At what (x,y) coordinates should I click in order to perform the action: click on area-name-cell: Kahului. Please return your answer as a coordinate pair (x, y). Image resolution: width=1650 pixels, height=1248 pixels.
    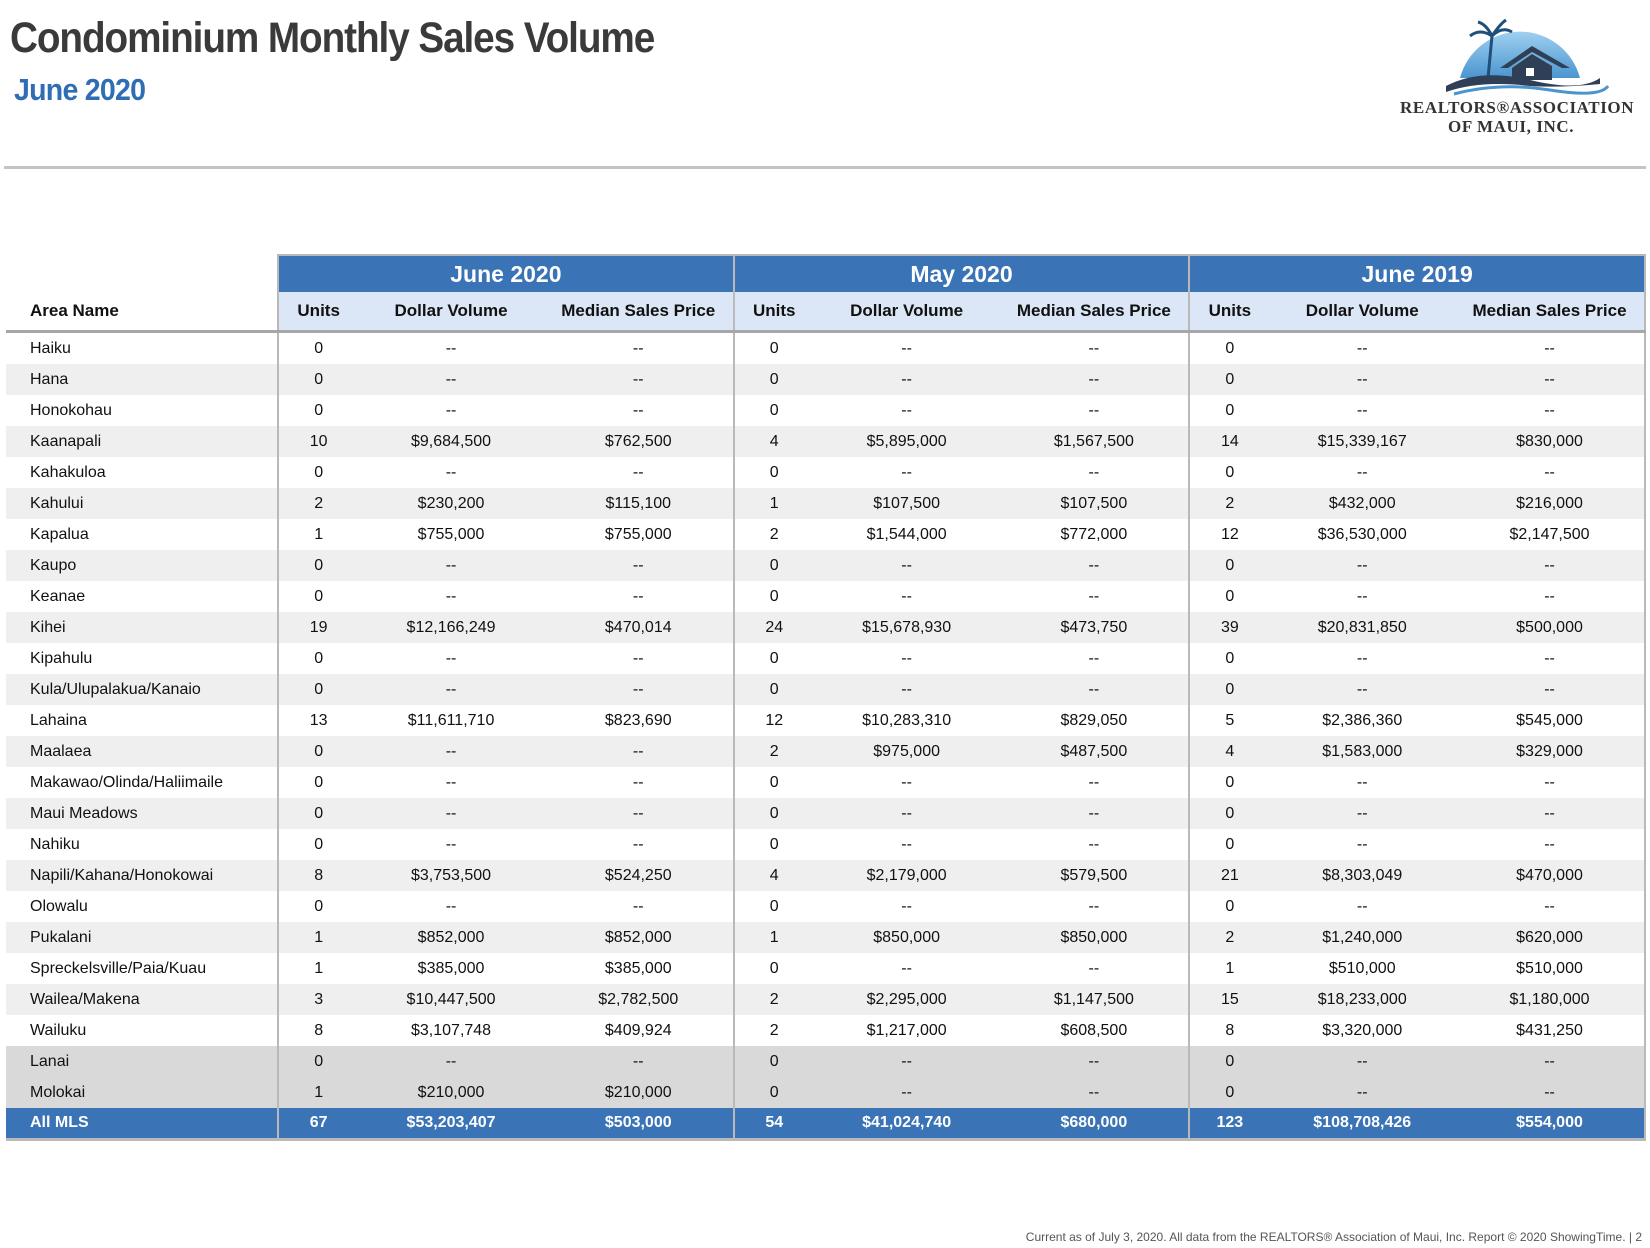
    Looking at the image, I should click on (142, 503).